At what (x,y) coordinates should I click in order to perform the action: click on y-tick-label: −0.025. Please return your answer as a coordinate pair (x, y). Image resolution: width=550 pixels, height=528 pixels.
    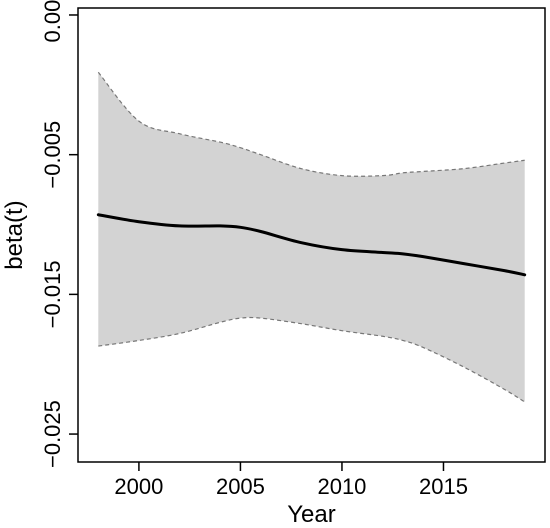
    Looking at the image, I should click on (52, 434).